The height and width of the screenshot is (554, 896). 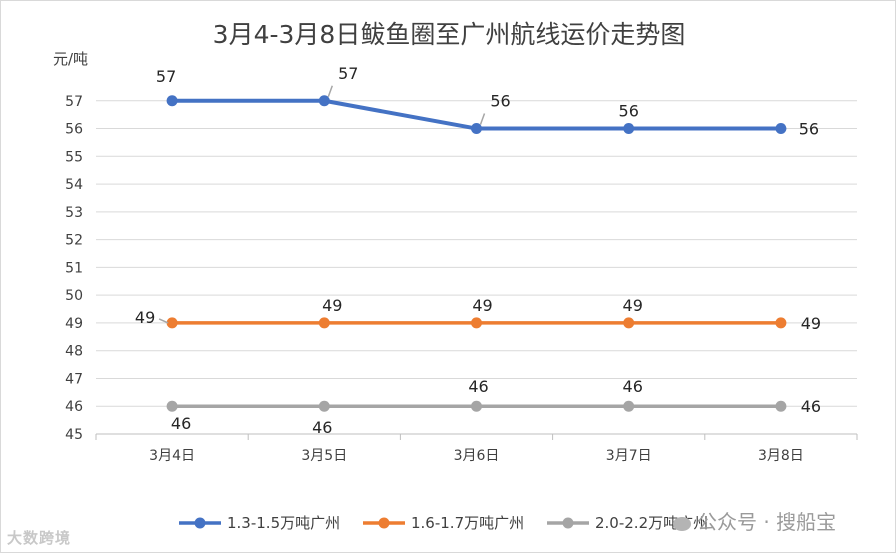 What do you see at coordinates (74, 379) in the screenshot?
I see `y-tick-label: 47` at bounding box center [74, 379].